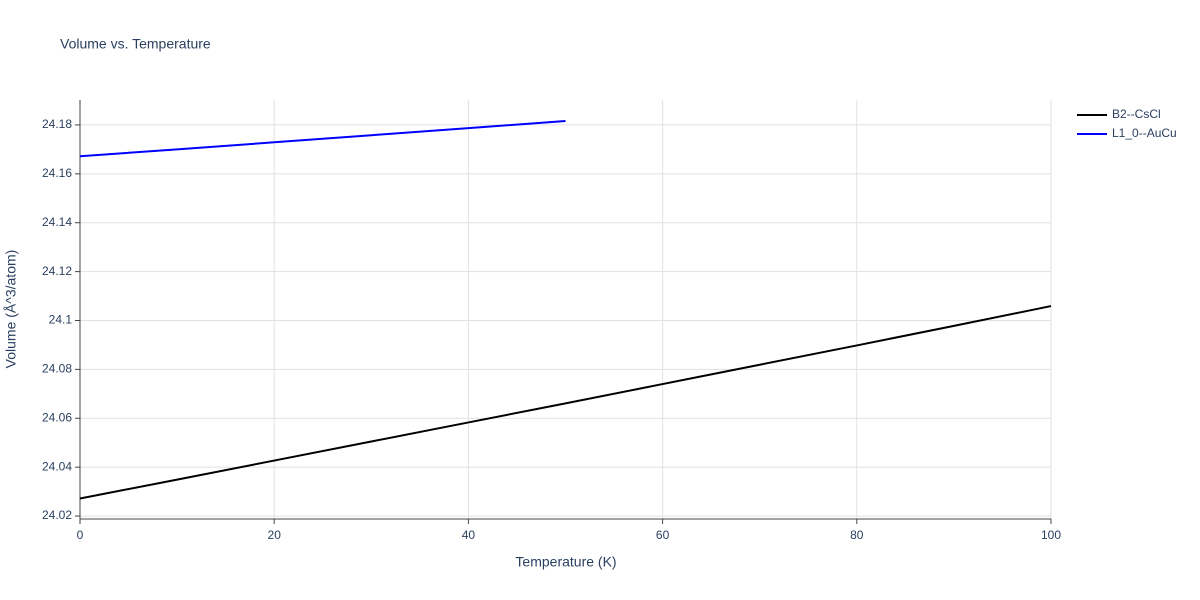 This screenshot has width=1200, height=600. I want to click on y-tick-label: 24.18, so click(57, 124).